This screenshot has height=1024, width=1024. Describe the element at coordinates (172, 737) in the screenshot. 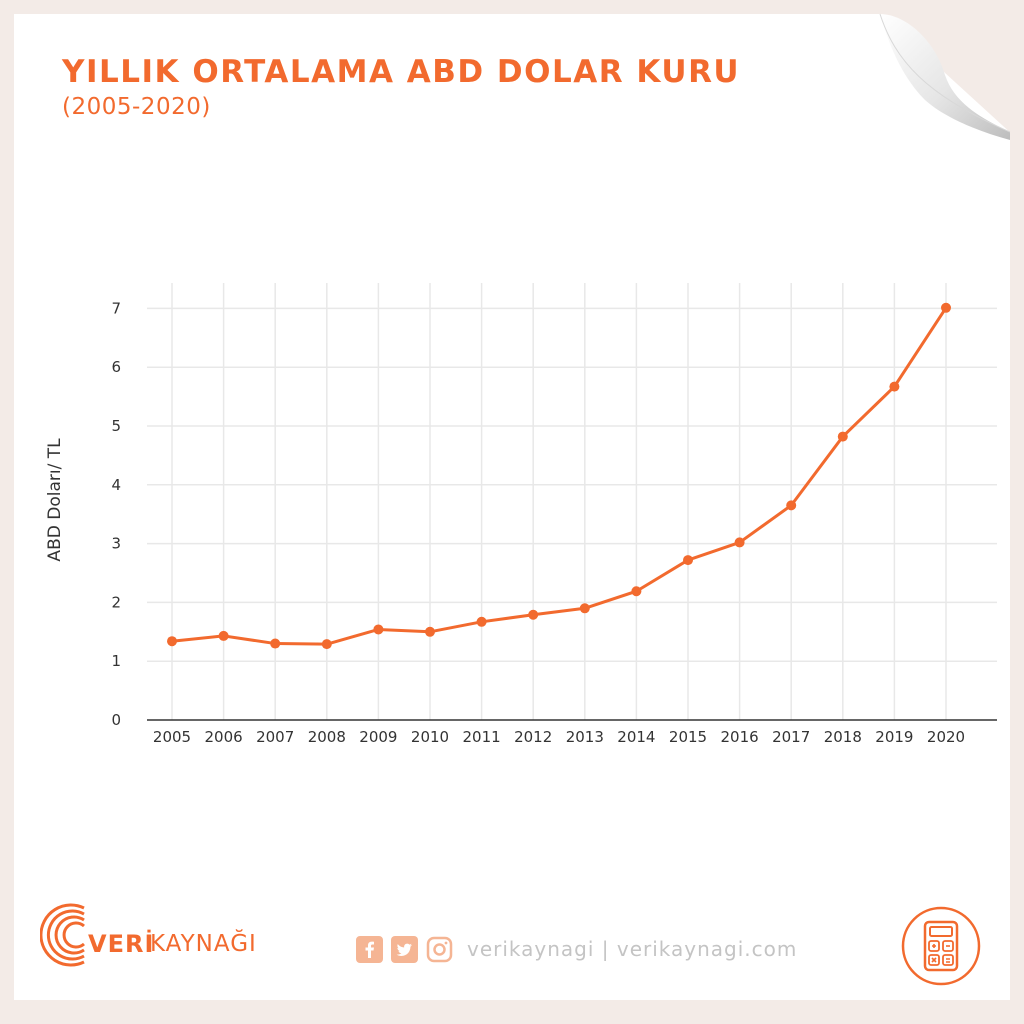

I see `x-tick-label: 2005` at that location.